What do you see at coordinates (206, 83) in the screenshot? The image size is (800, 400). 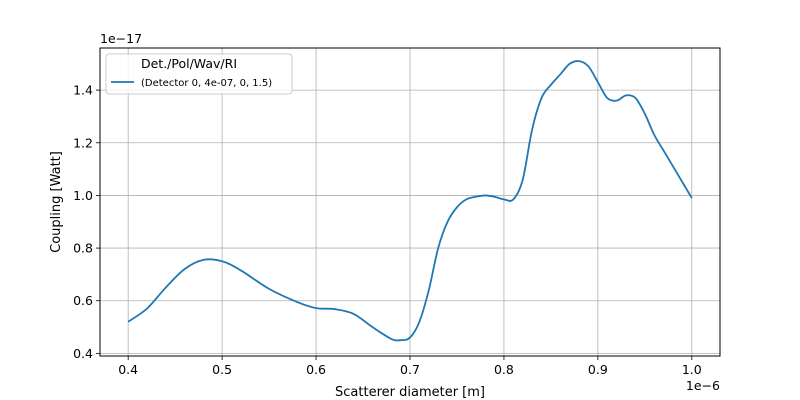 I see `legend-entry: (Detector 0, 4e-07, 0, 1.5)` at bounding box center [206, 83].